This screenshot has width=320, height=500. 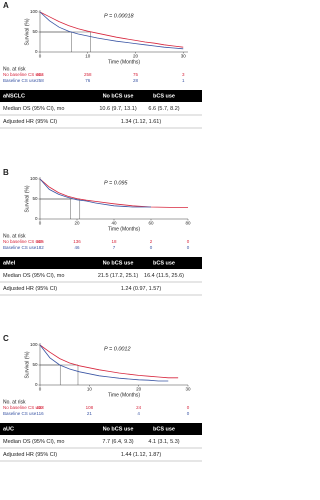 What do you see at coordinates (138, 413) in the screenshot?
I see `at-risk-count: 4` at bounding box center [138, 413].